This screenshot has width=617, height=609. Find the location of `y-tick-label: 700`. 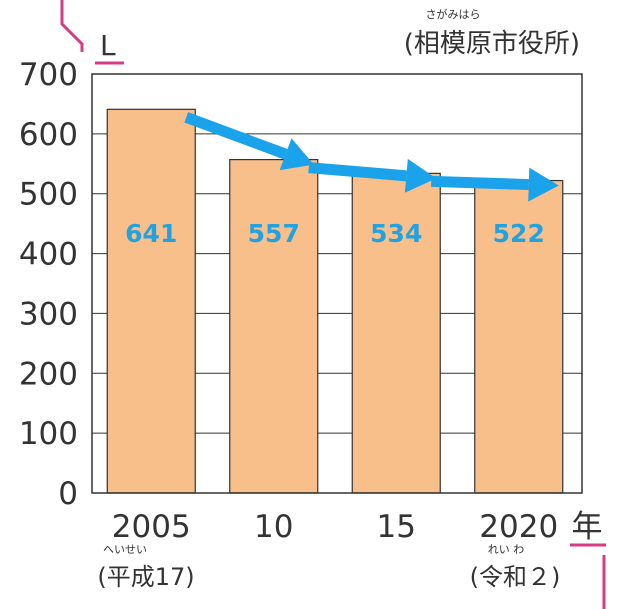

y-tick-label: 700 is located at coordinates (48, 75).